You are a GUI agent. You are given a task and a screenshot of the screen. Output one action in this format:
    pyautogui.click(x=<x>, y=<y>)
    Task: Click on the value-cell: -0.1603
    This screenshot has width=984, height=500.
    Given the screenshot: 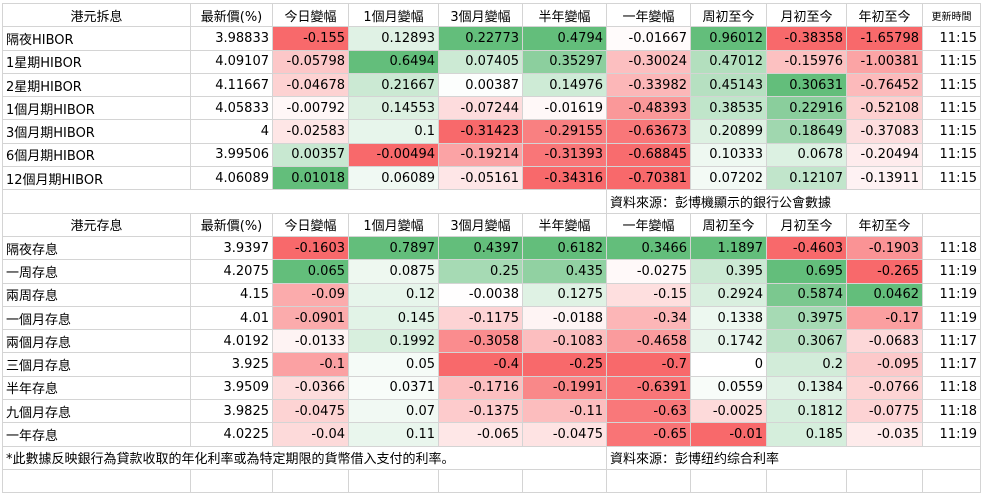 What is the action you would take?
    pyautogui.click(x=310, y=248)
    